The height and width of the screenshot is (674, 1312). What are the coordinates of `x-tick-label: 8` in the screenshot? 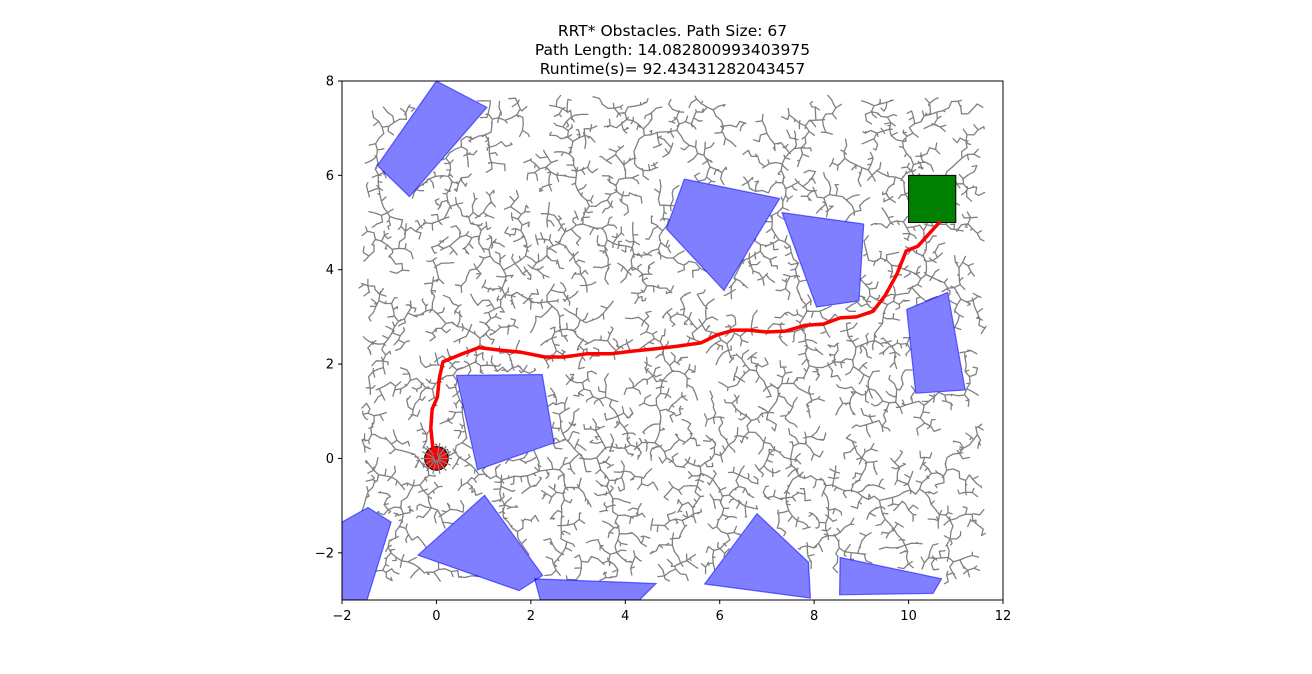 It's located at (814, 616).